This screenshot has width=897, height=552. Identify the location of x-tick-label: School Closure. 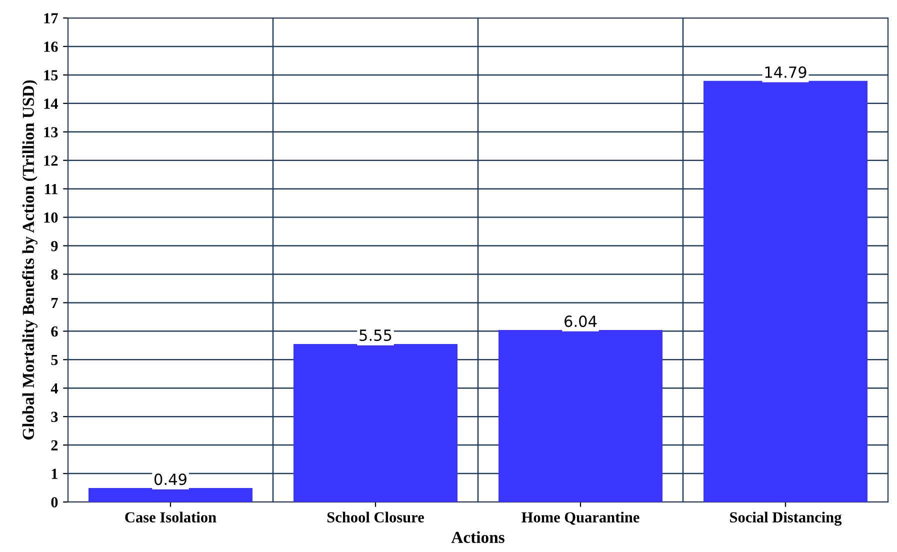
(375, 517).